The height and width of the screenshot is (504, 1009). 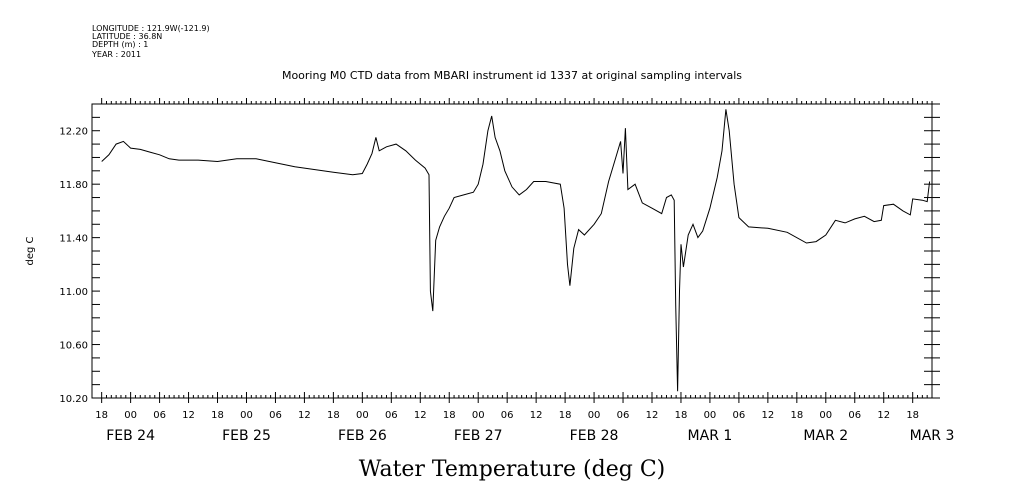 I want to click on x-date-label: MAR 1, so click(x=710, y=436).